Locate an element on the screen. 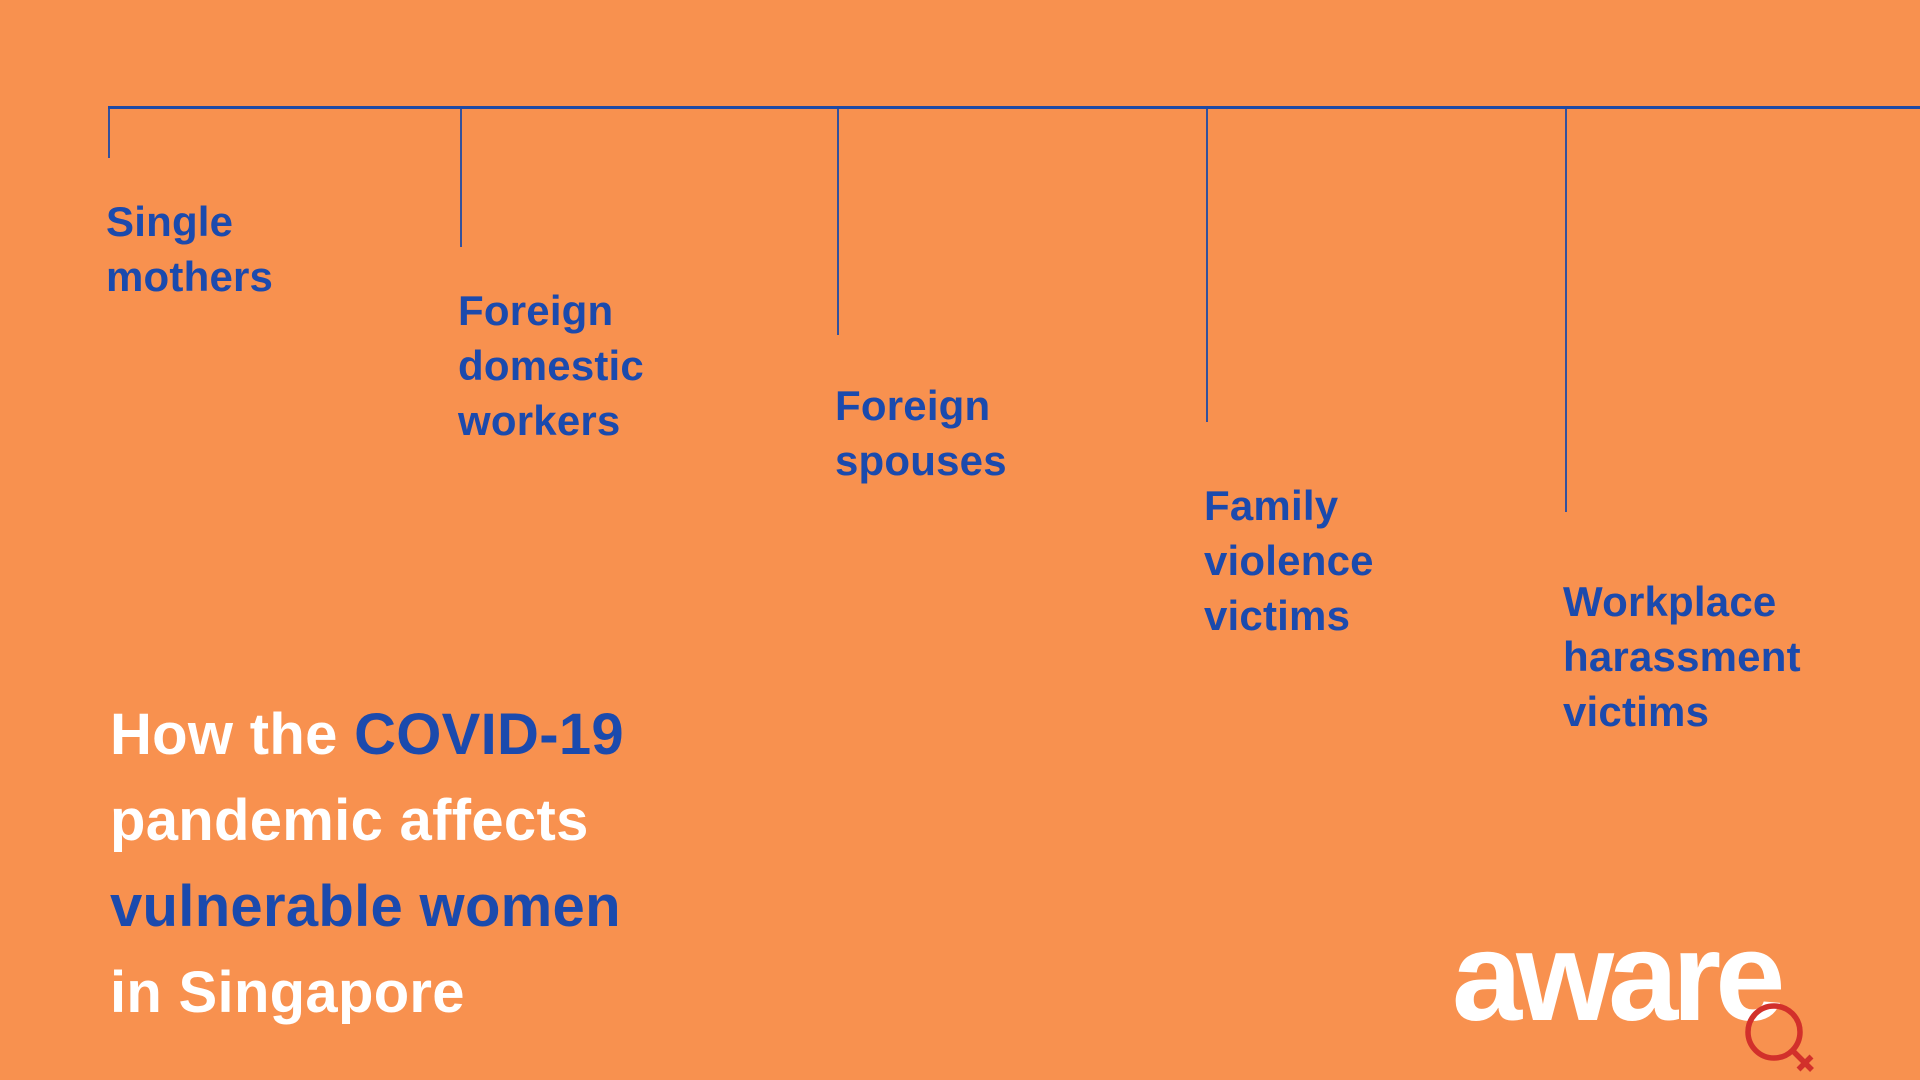 This screenshot has width=1920, height=1080. timeline-label-line: Workplace is located at coordinates (1670, 601).